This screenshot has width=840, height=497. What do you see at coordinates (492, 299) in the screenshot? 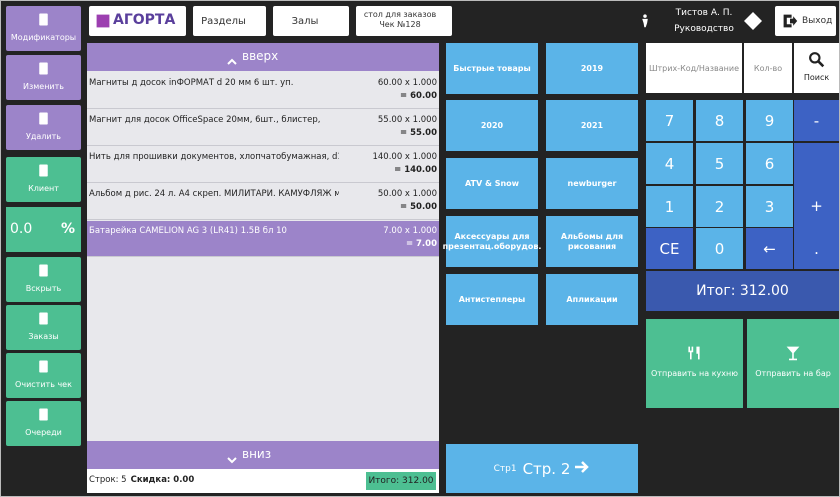
I see `category-button: Антистеплеры` at bounding box center [492, 299].